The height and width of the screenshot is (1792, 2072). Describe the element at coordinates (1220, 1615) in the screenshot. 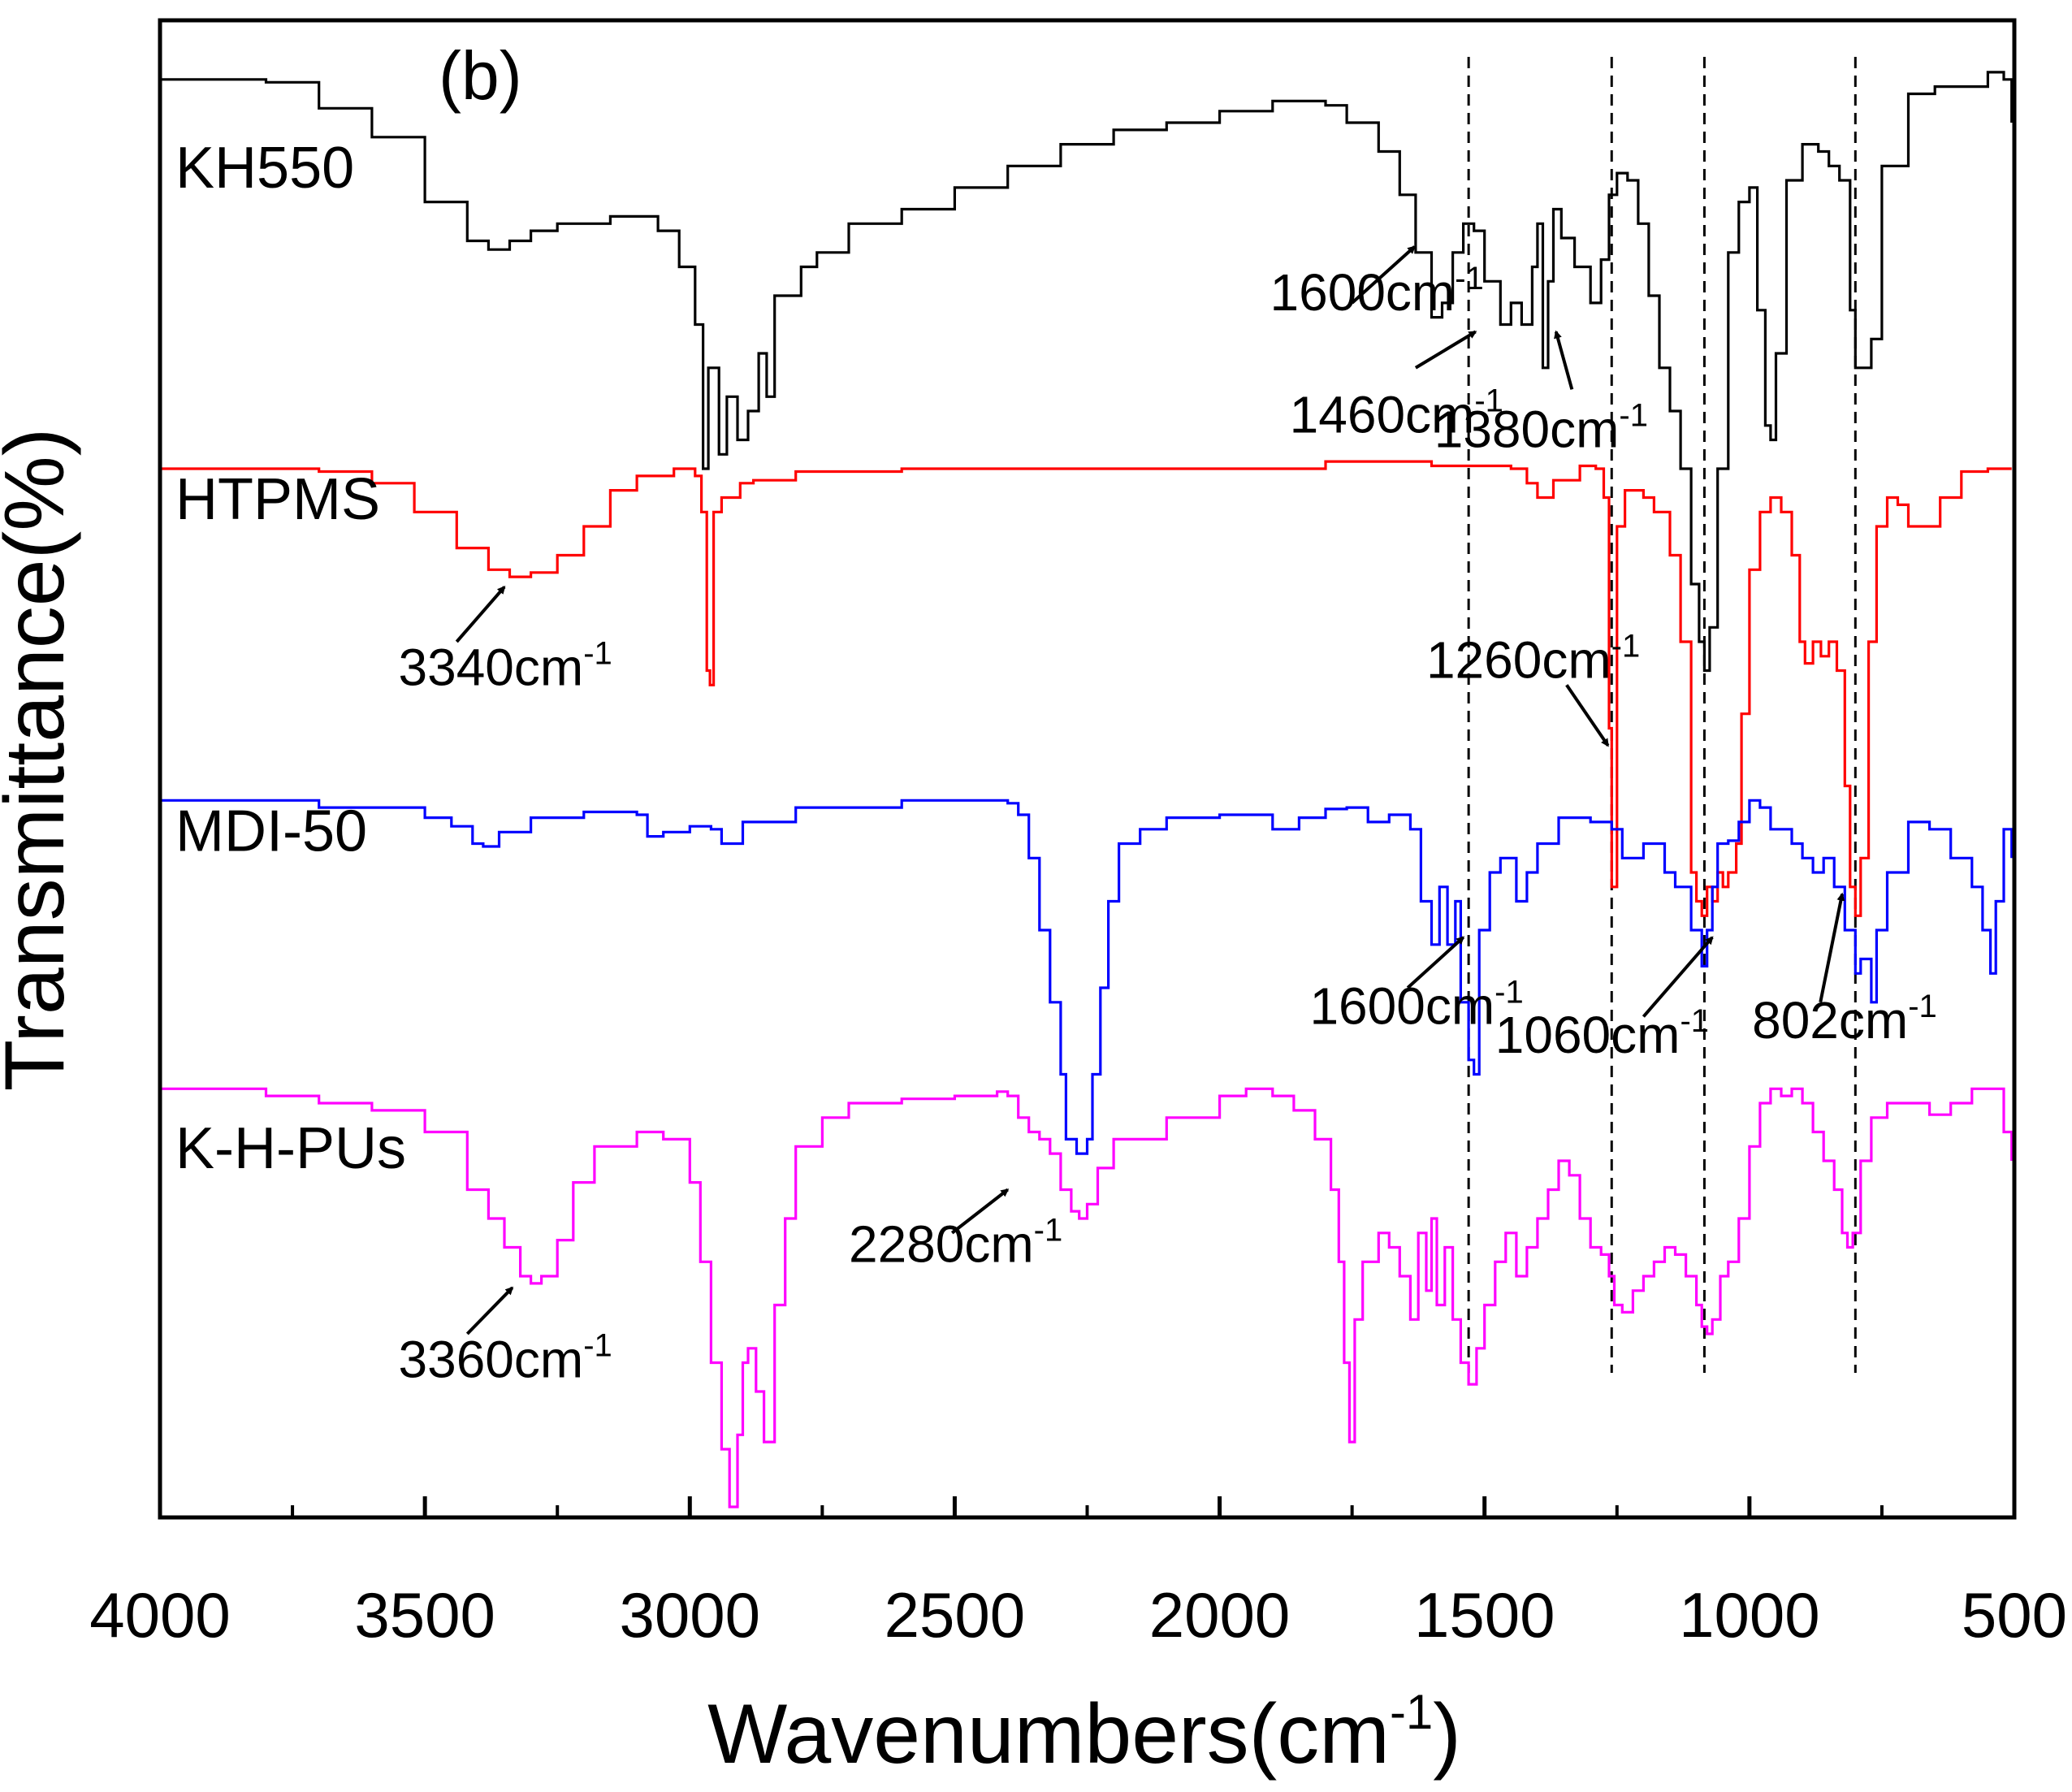

I see `x-tick-label-2000: 2000` at that location.